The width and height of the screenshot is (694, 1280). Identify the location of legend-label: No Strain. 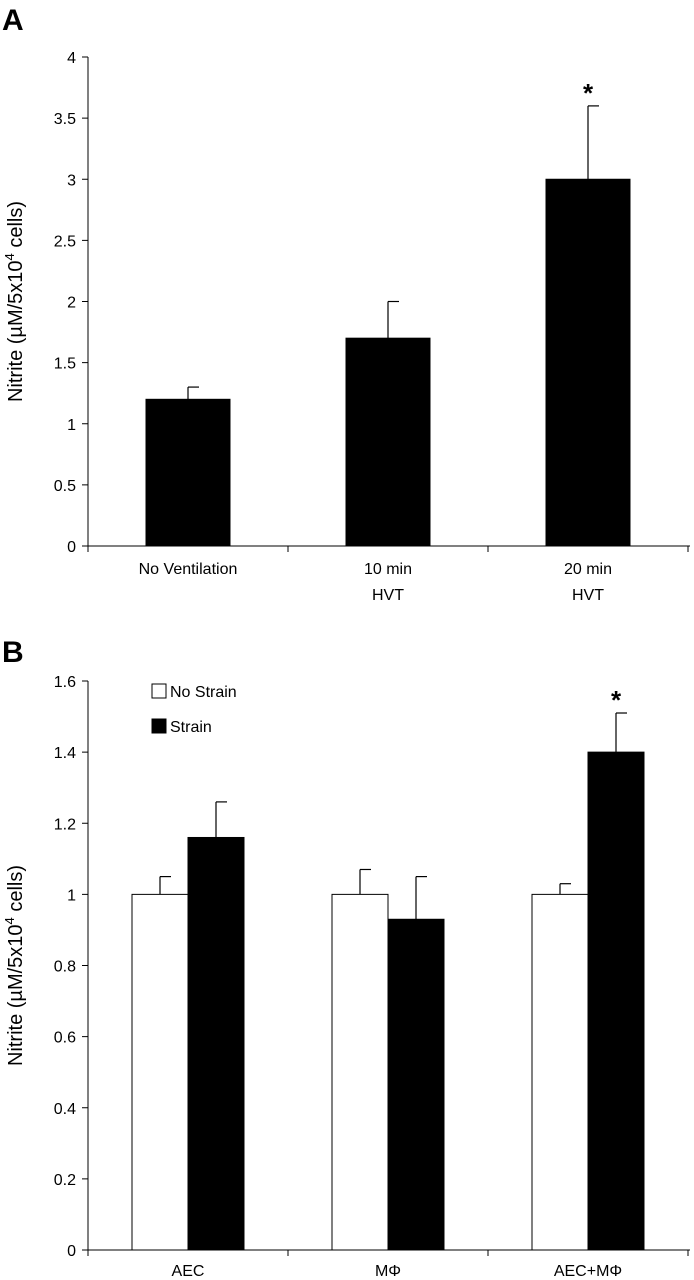
(203, 692).